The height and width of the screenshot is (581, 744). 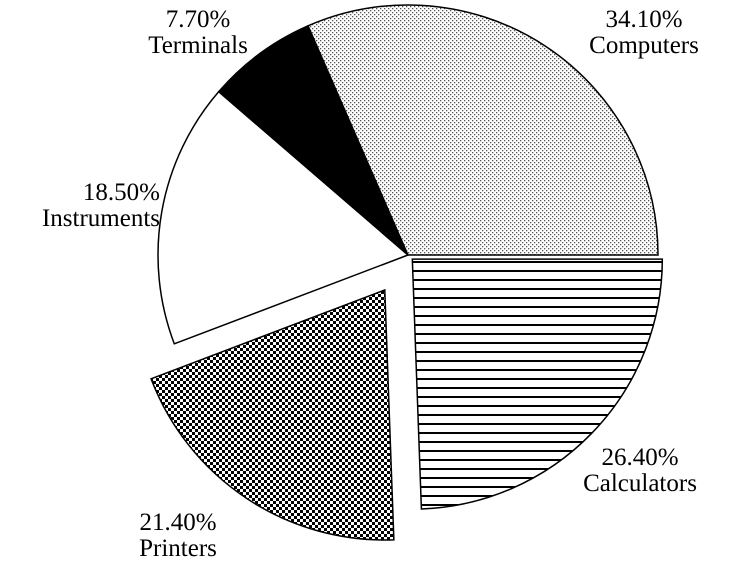 What do you see at coordinates (198, 19) in the screenshot?
I see `value-label: 7.70%` at bounding box center [198, 19].